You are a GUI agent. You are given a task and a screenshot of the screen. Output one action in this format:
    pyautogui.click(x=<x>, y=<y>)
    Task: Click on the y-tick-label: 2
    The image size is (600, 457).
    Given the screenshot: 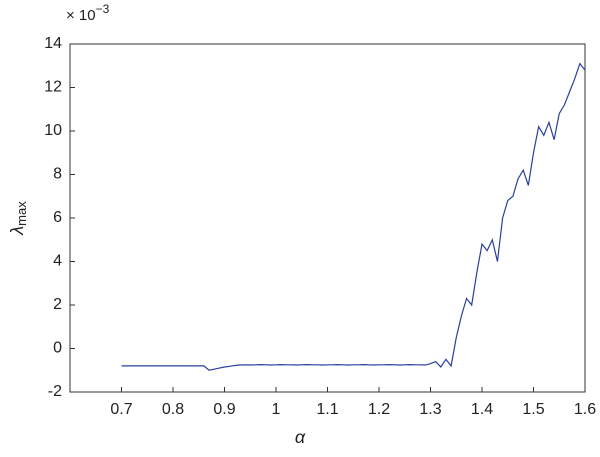 What is the action you would take?
    pyautogui.click(x=57, y=304)
    